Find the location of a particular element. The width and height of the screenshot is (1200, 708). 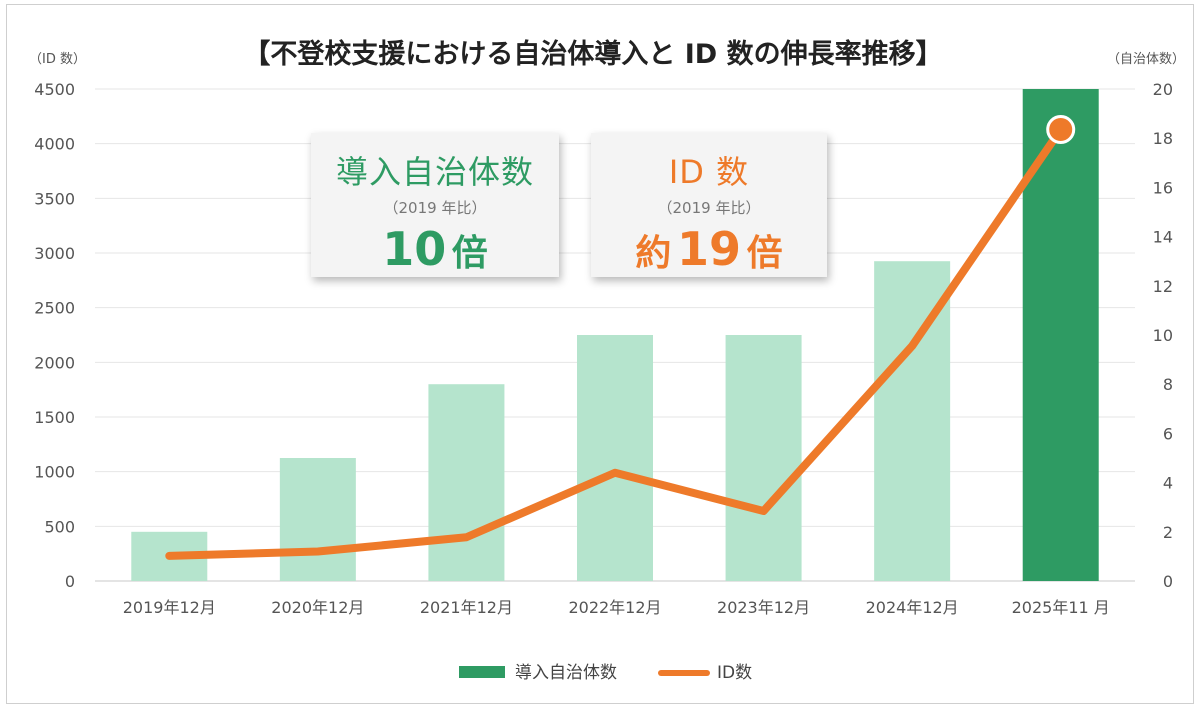

left-axis-label: （ID 数） is located at coordinates (57, 59).